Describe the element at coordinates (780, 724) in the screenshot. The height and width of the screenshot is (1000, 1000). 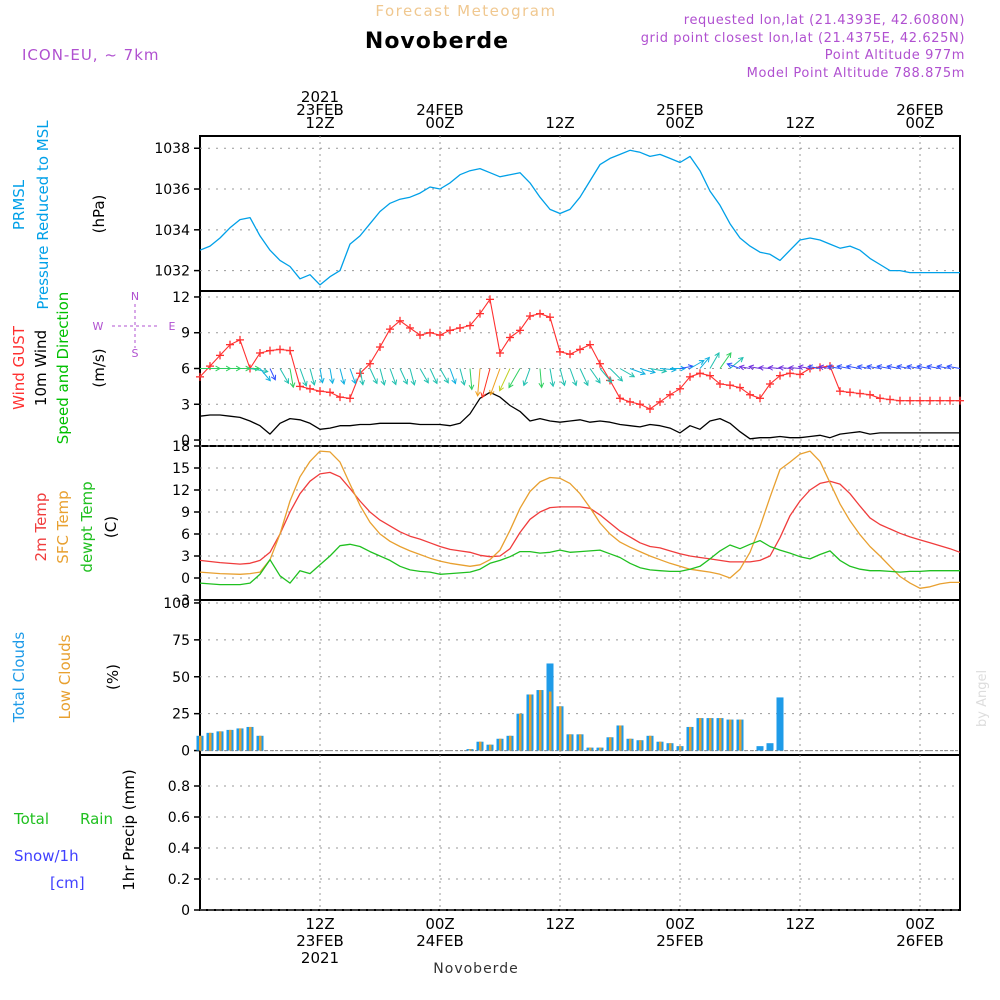
I see `total-cloud-bar` at that location.